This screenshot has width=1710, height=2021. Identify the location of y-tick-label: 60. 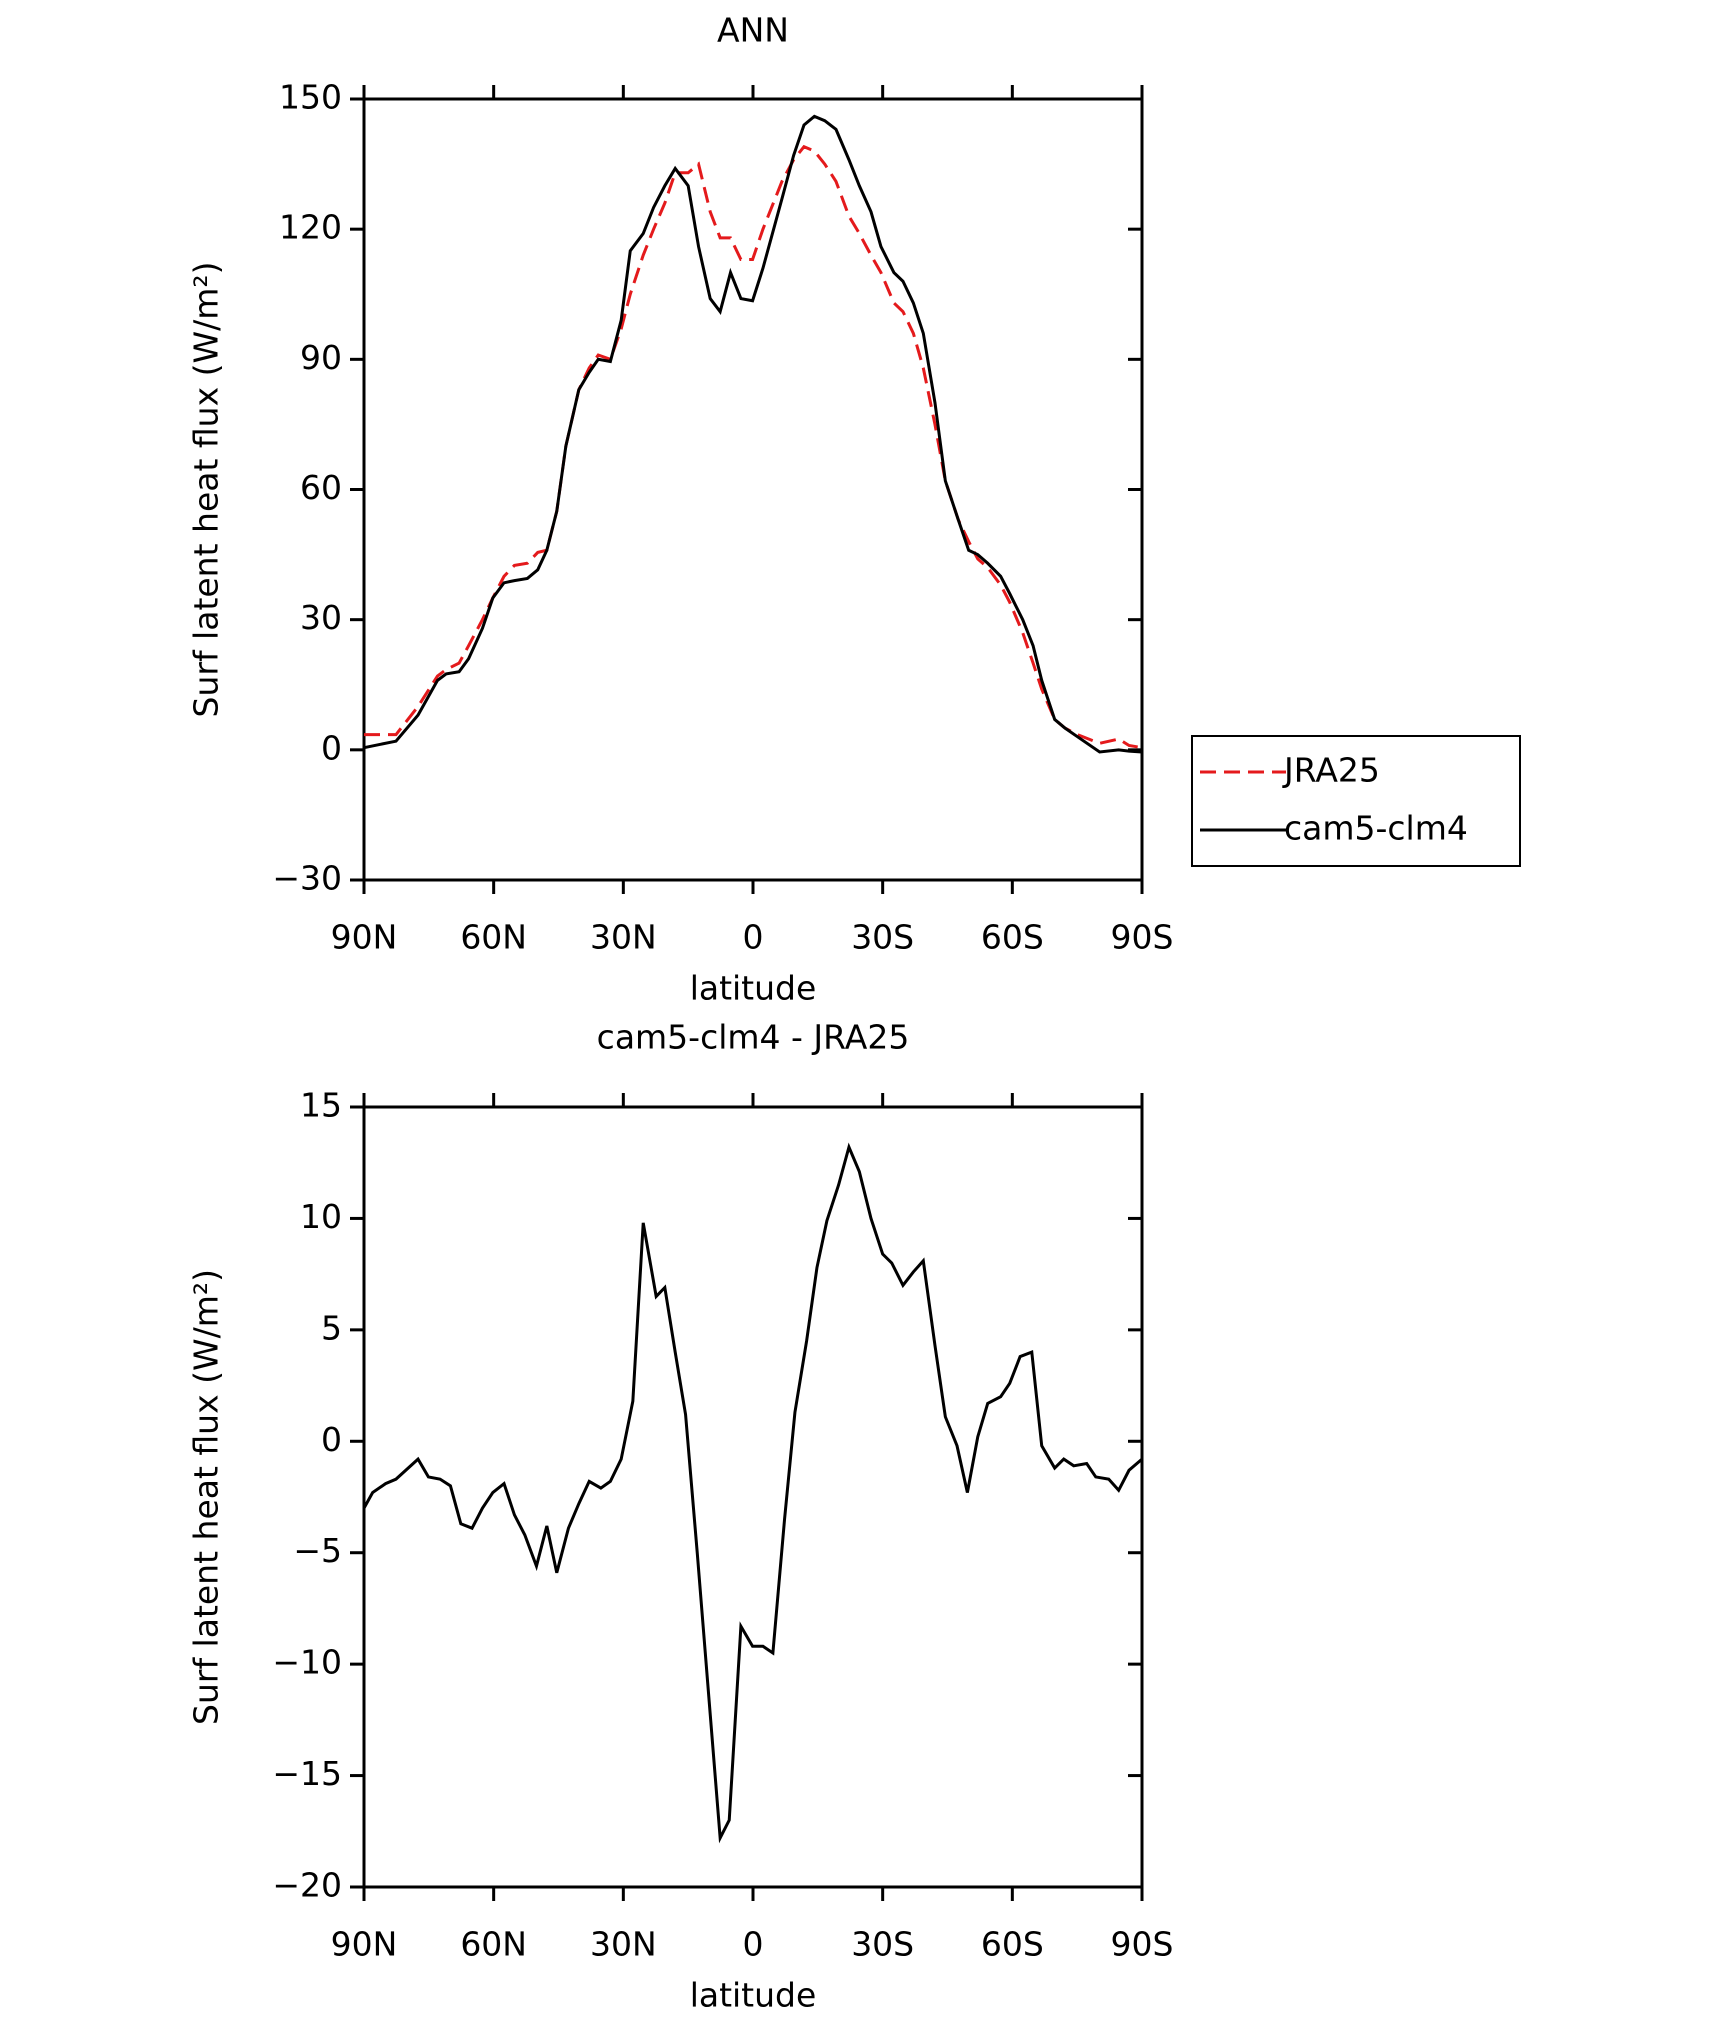
(321, 487).